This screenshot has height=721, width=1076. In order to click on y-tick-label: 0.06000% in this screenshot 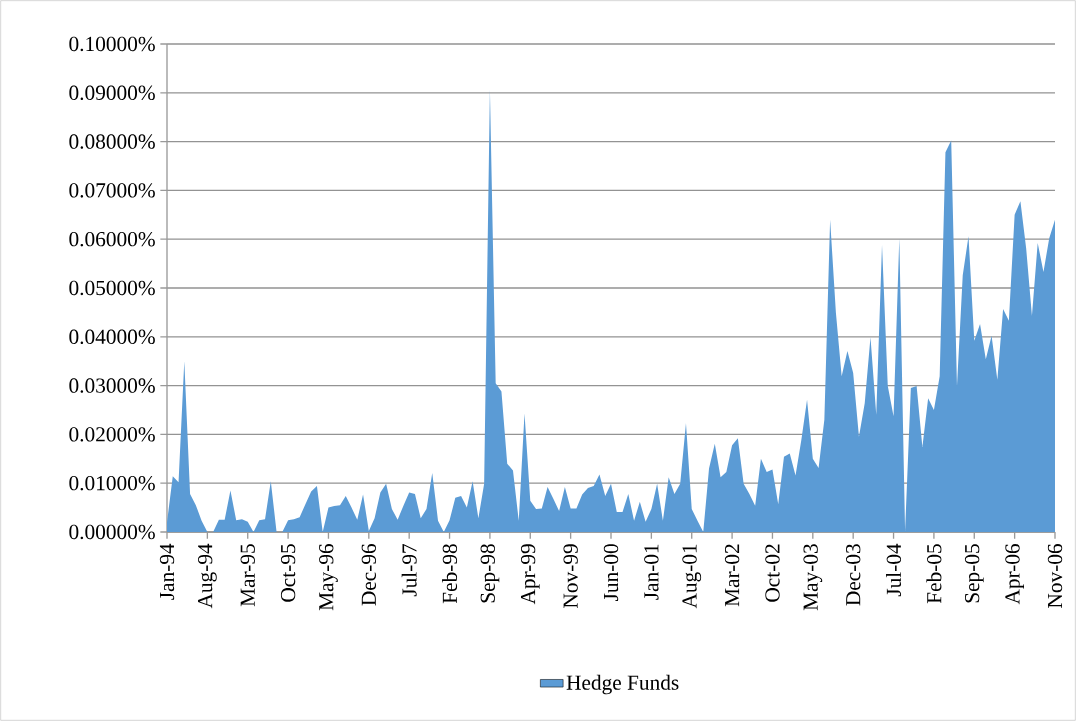, I will do `click(112, 239)`.